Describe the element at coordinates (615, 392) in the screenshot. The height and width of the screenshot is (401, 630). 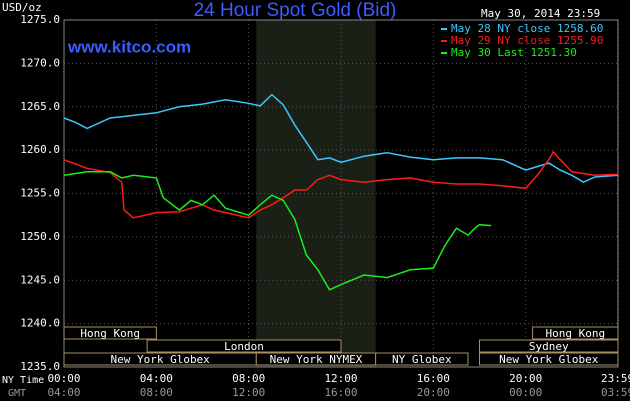
I see `x2-tick-label: 03:59` at that location.